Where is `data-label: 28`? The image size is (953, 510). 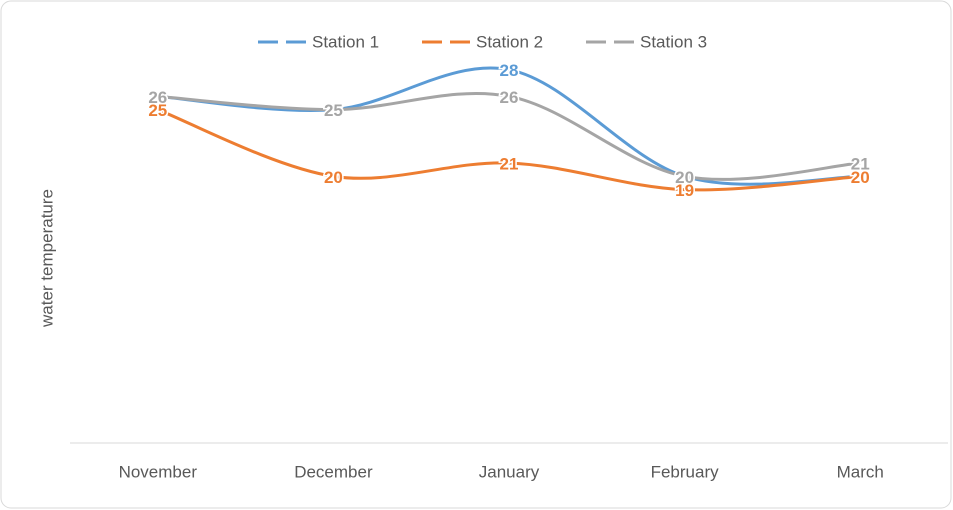 data-label: 28 is located at coordinates (509, 70).